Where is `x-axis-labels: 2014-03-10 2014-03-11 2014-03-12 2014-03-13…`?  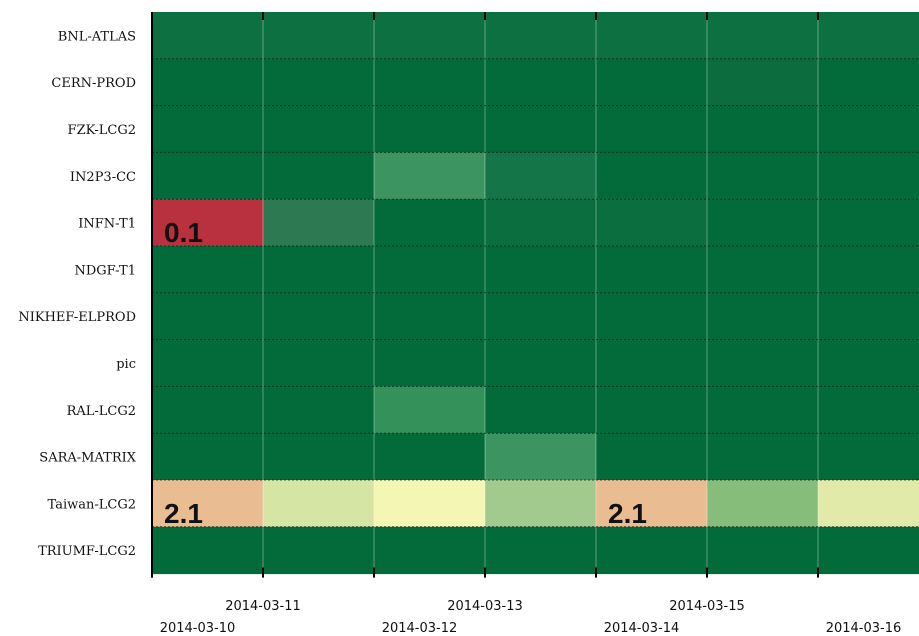 x-axis-labels: 2014-03-10 2014-03-11 2014-03-12 2014-03-13… is located at coordinates (531, 617).